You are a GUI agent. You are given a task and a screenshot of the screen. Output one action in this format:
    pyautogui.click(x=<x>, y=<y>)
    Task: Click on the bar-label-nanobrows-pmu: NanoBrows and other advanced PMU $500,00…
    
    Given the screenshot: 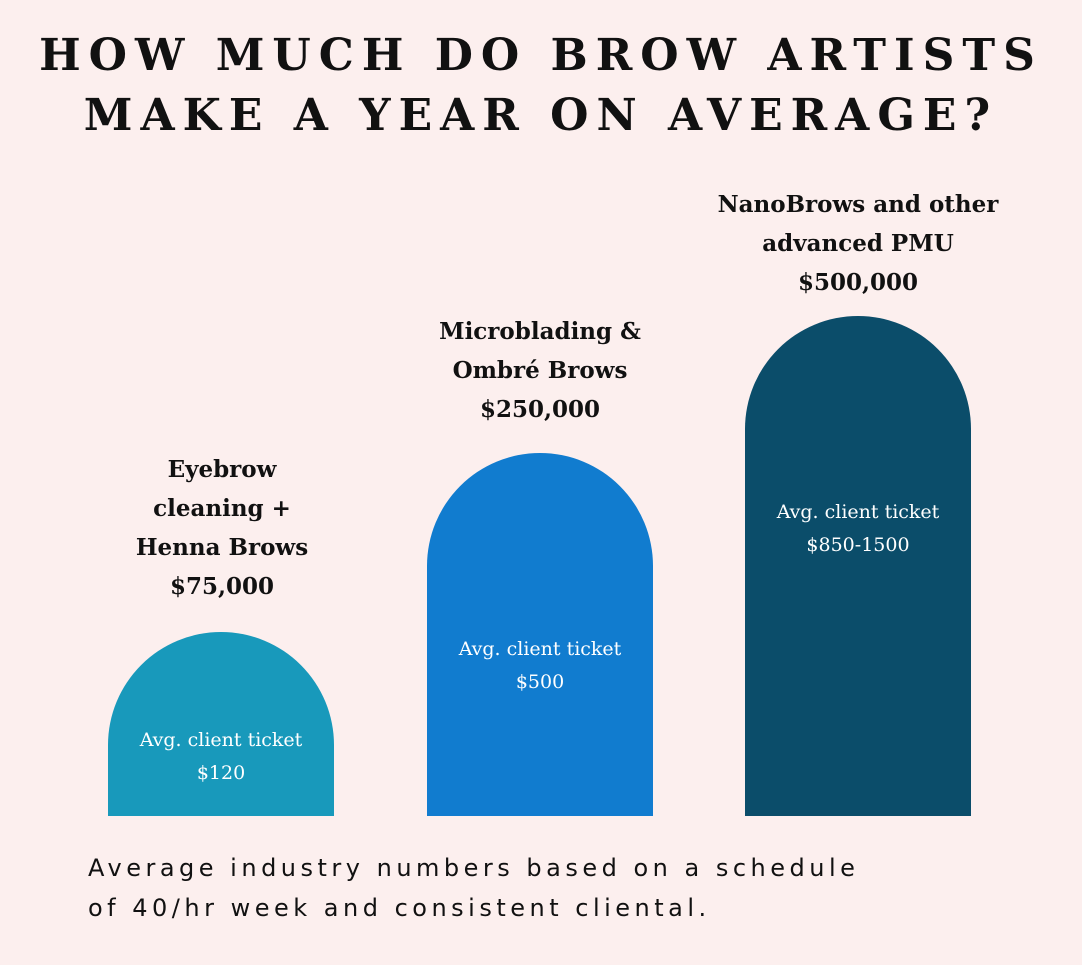 What is the action you would take?
    pyautogui.click(x=858, y=243)
    